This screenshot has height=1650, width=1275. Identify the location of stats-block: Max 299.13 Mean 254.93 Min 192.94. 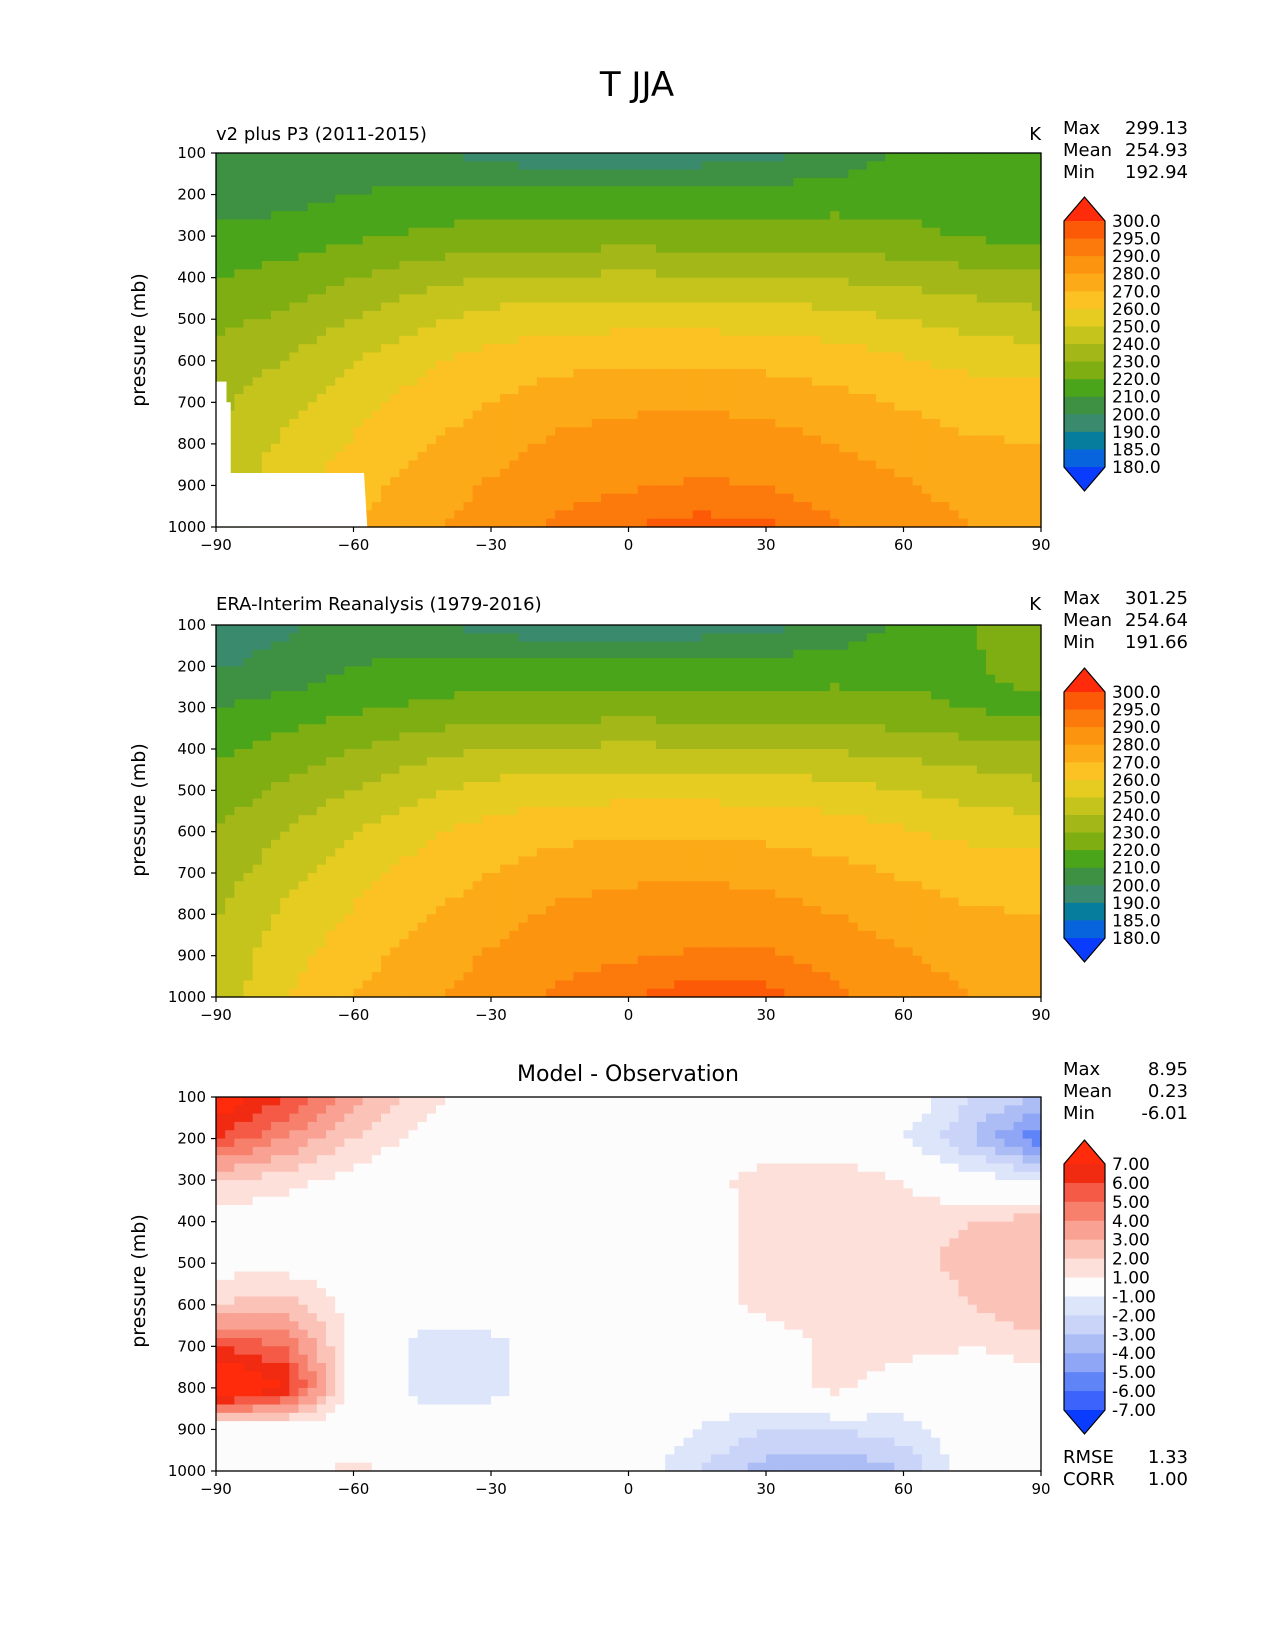
(1125, 150).